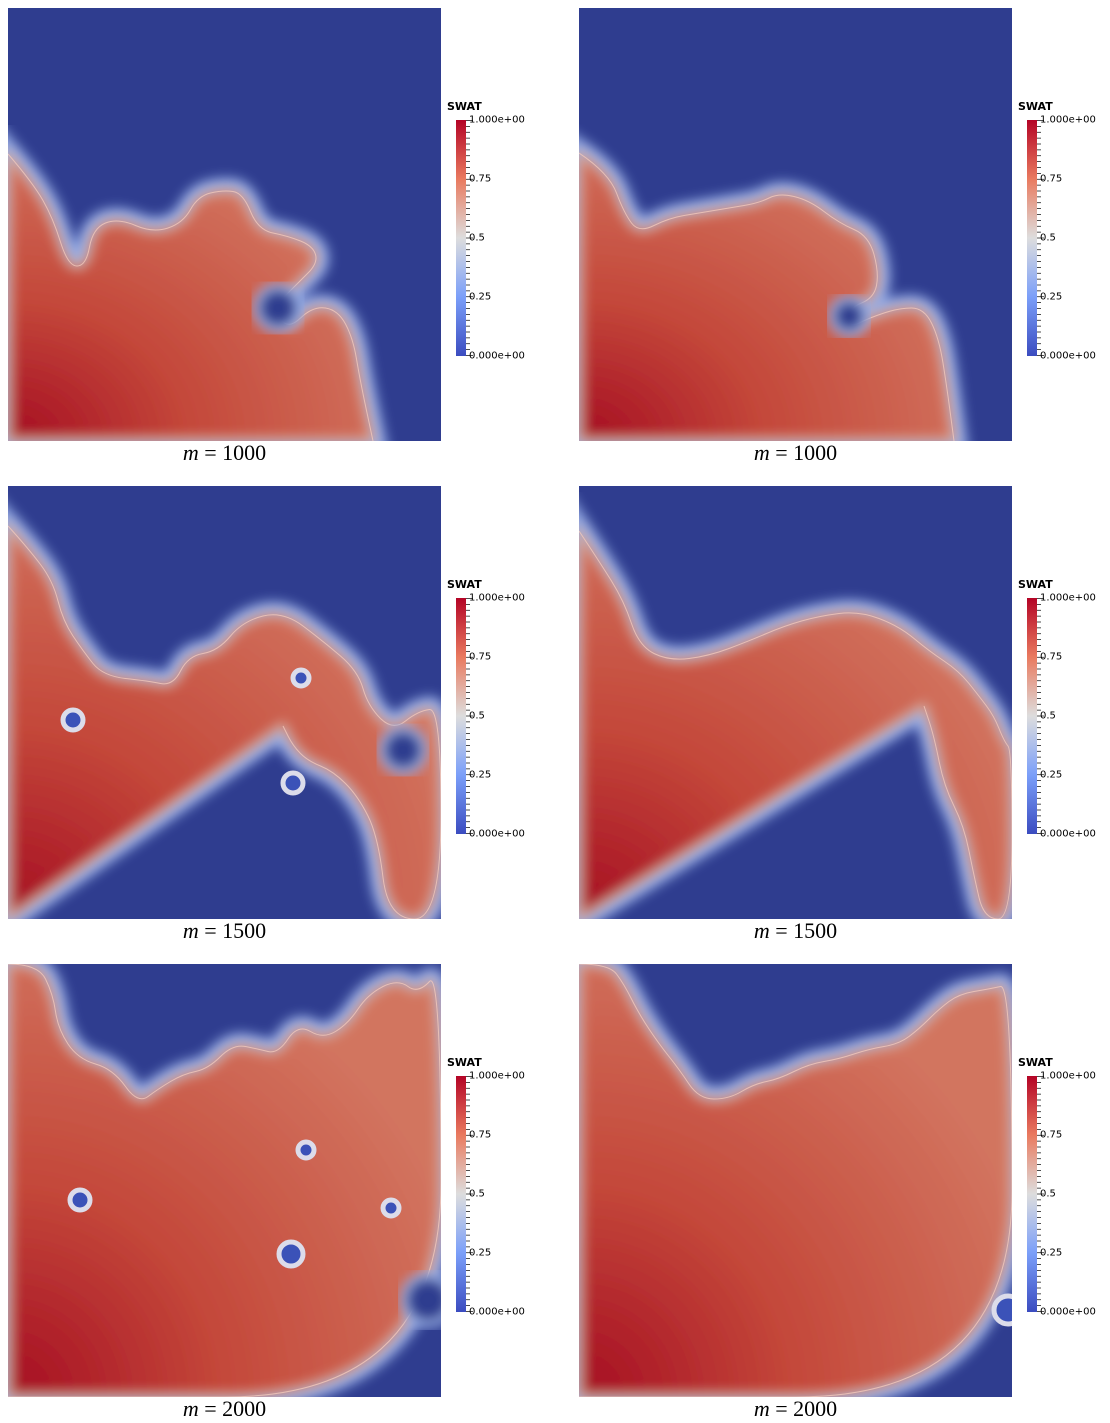 This screenshot has height=1423, width=1110. I want to click on colorbar-5: SWAT 1.000e+00 0.75 0.5 0.25 0.000e+00, so click(502, 1187).